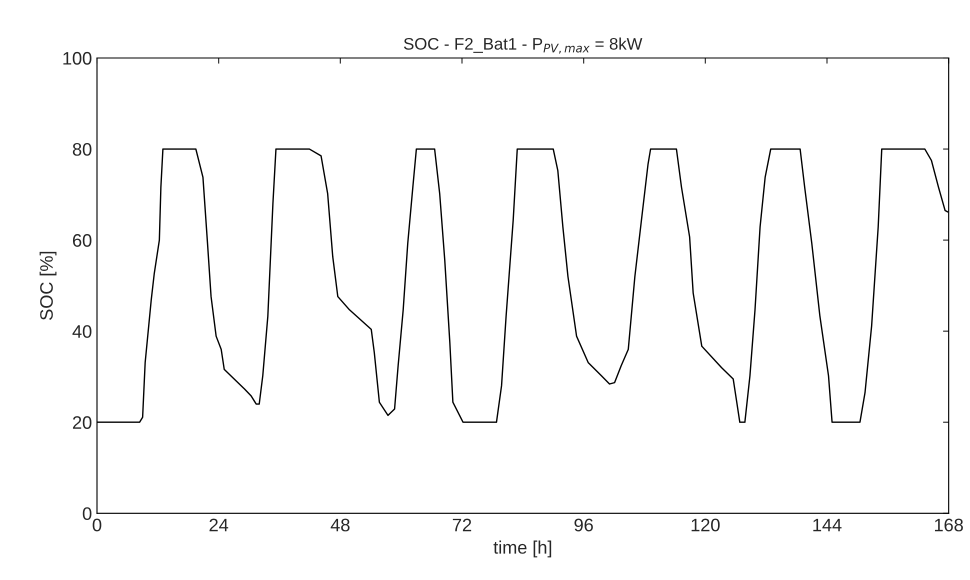 Image resolution: width=970 pixels, height=580 pixels. Describe the element at coordinates (462, 525) in the screenshot. I see `x-tick-label: 72` at that location.